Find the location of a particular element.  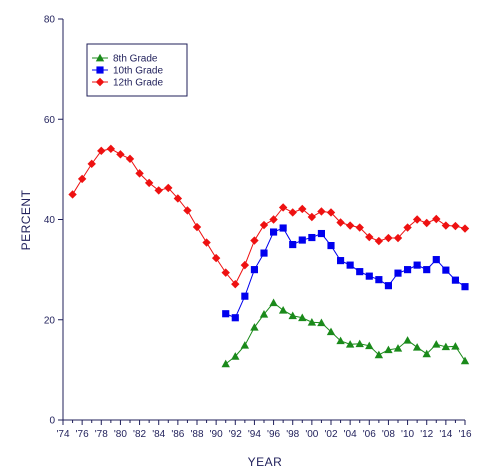

y-tick-label: 60 is located at coordinates (50, 120).